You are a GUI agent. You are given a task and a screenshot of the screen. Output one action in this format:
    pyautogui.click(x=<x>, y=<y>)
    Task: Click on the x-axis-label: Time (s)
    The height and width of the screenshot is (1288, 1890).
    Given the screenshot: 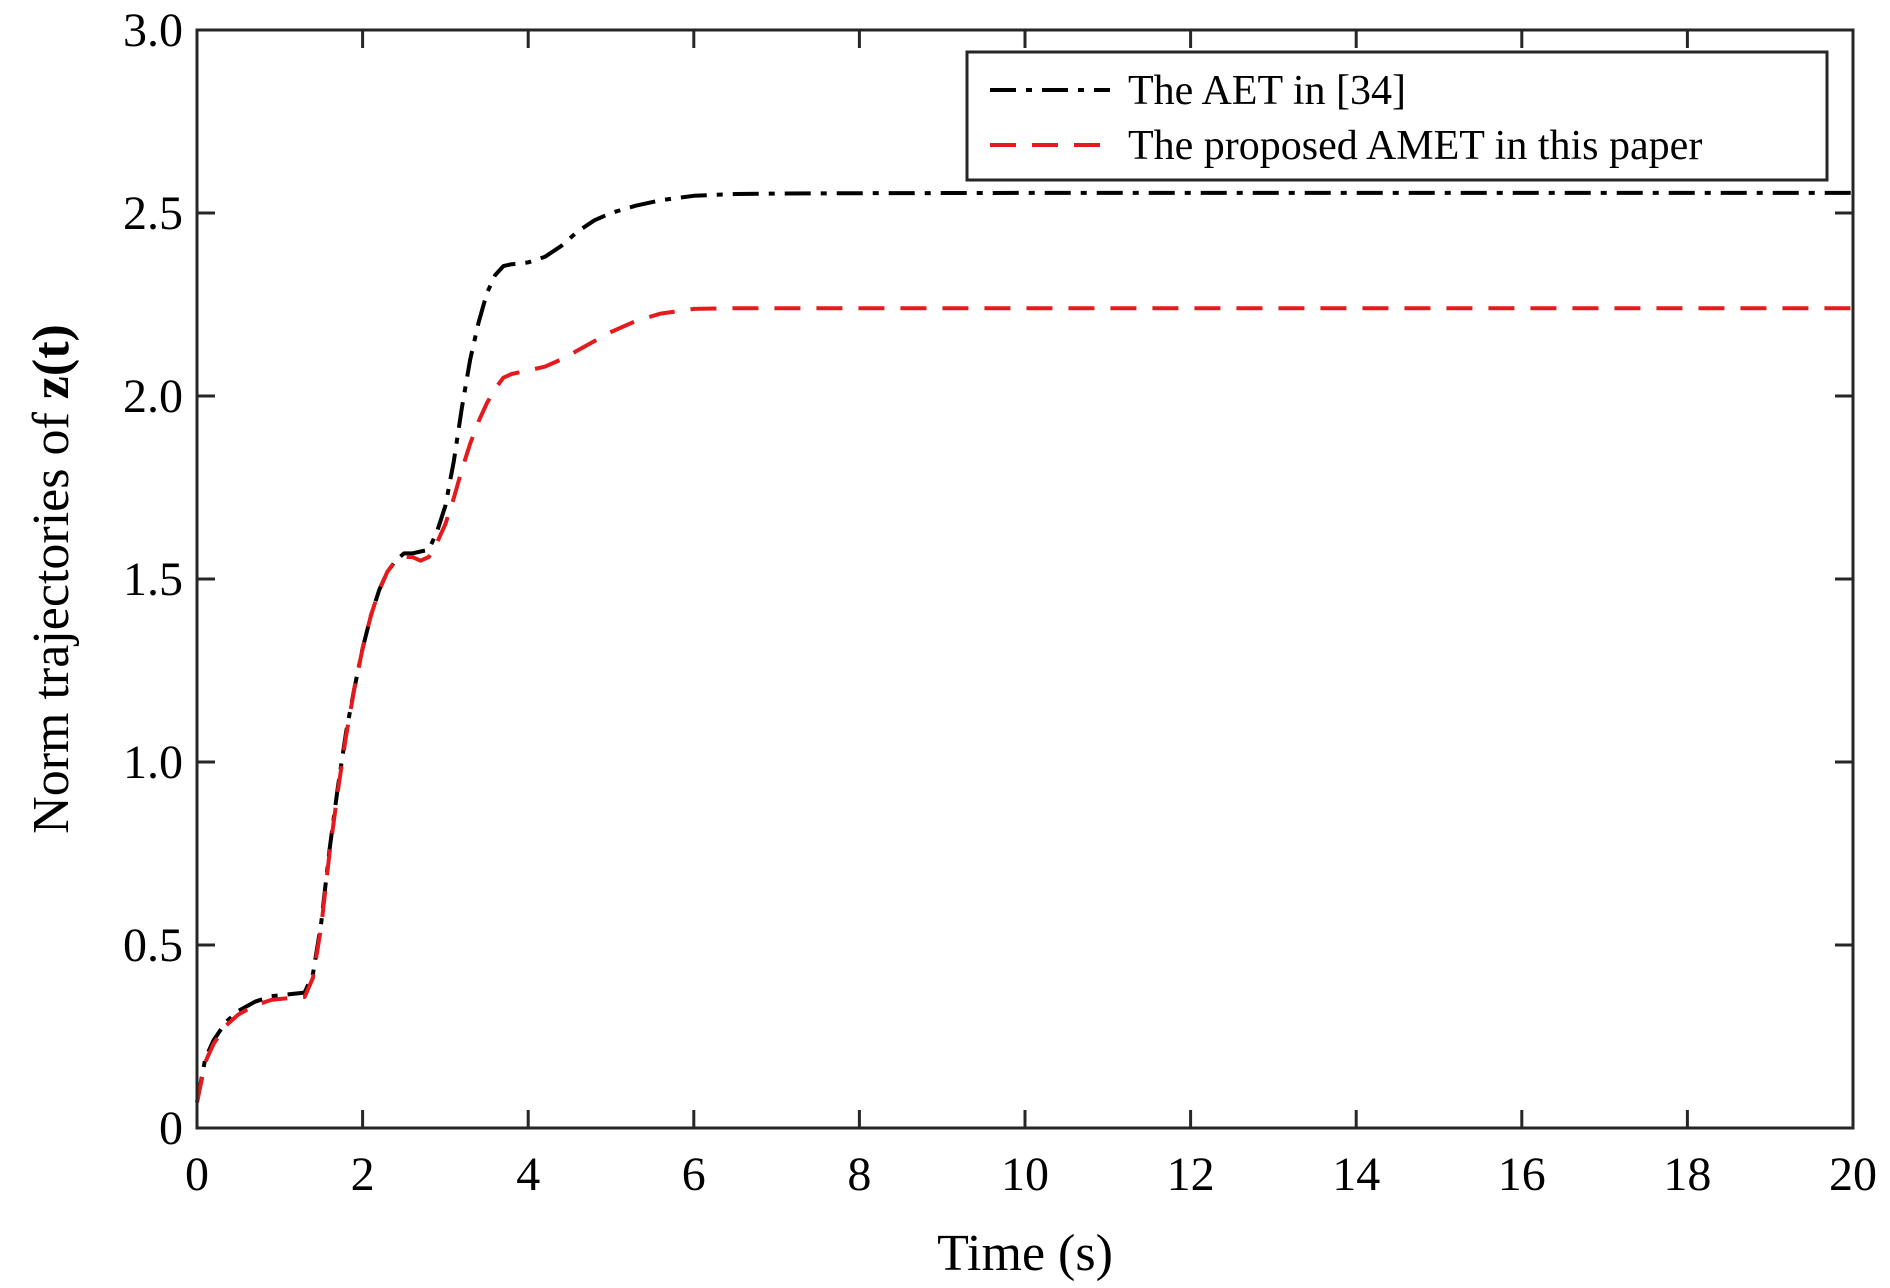 What is the action you would take?
    pyautogui.click(x=1025, y=1253)
    